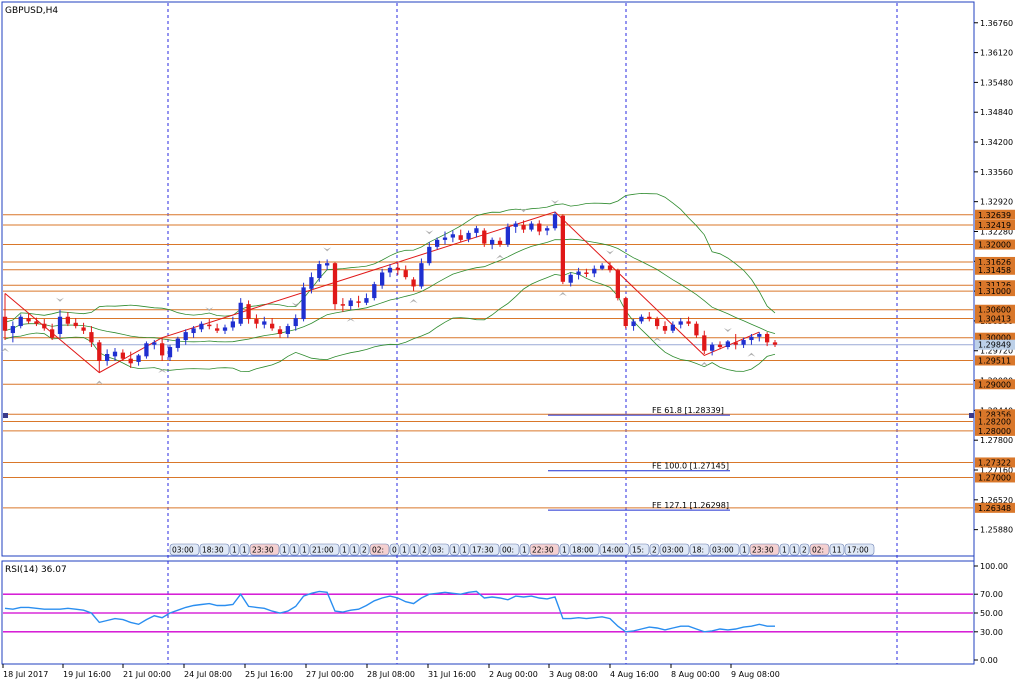 The width and height of the screenshot is (1024, 688). Describe the element at coordinates (389, 611) in the screenshot. I see `rsi-line` at that location.